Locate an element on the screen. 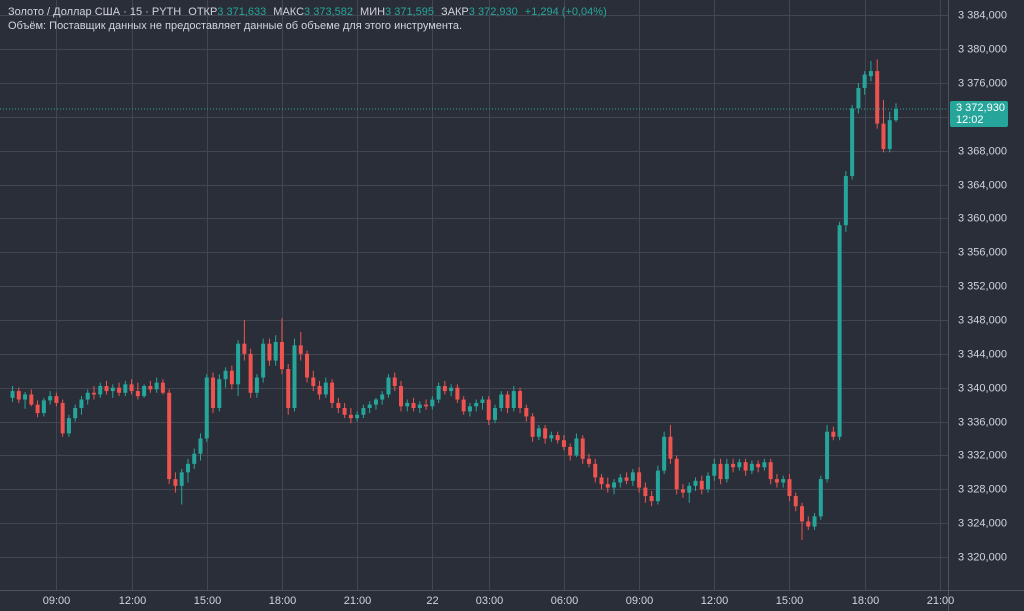  y-tick-label: 3 376,000 is located at coordinates (982, 83).